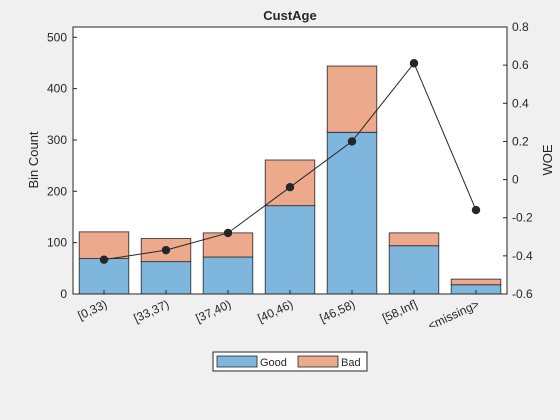 The height and width of the screenshot is (420, 560). Describe the element at coordinates (522, 256) in the screenshot. I see `right-tick-label-1: -0.4` at that location.